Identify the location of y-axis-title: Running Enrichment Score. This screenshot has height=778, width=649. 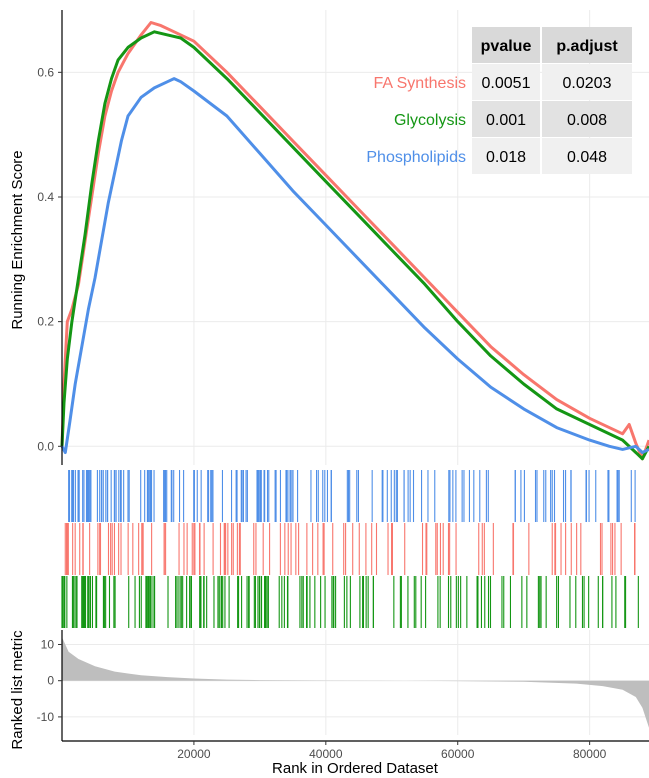
(17, 239).